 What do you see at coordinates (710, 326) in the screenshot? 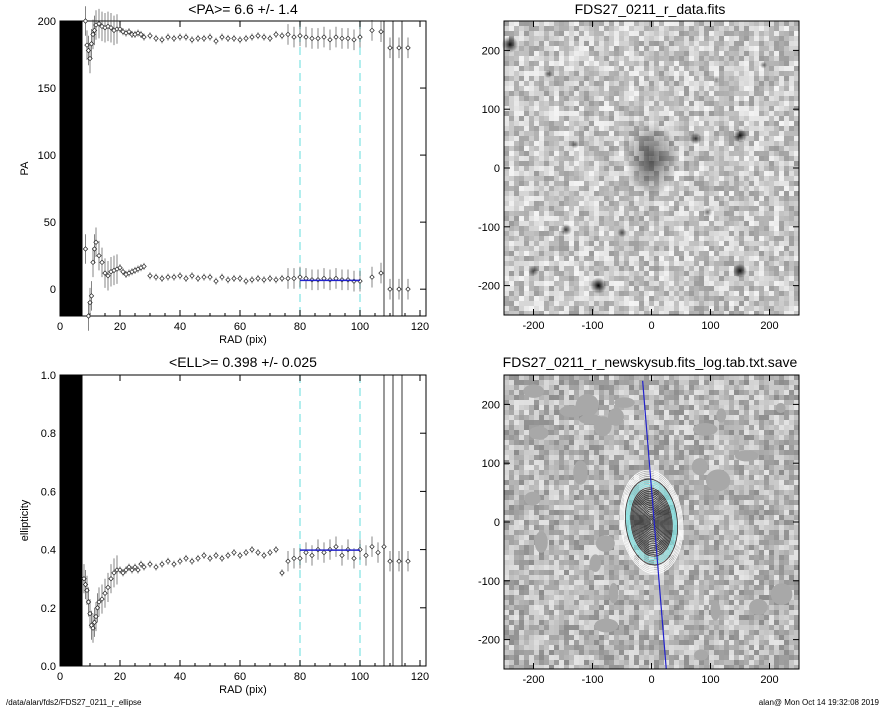
I see `x-tick-label: 100` at bounding box center [710, 326].